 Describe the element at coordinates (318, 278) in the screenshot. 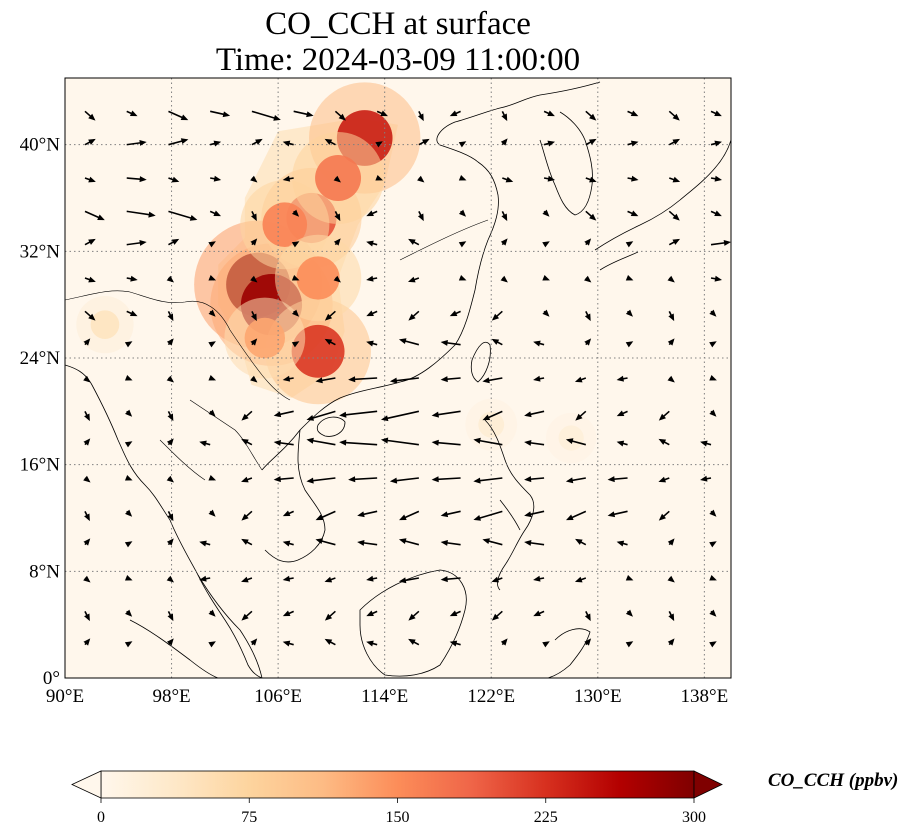

I see `hotspot-core` at that location.